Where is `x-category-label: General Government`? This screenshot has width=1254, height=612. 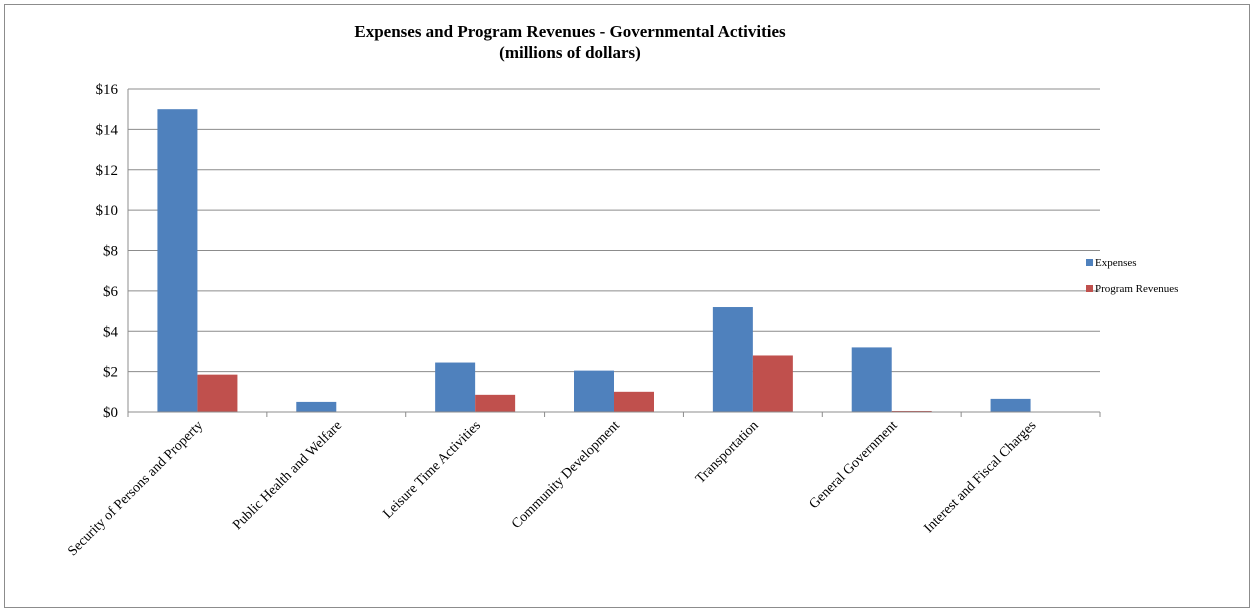
x-category-label: General Government is located at coordinates (854, 465).